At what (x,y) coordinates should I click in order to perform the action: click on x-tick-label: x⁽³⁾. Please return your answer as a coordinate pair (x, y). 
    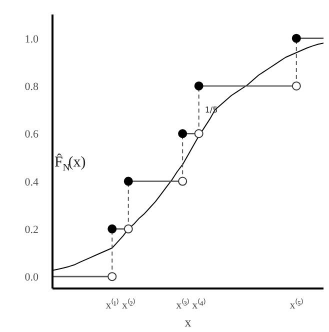
    Looking at the image, I should click on (182, 305).